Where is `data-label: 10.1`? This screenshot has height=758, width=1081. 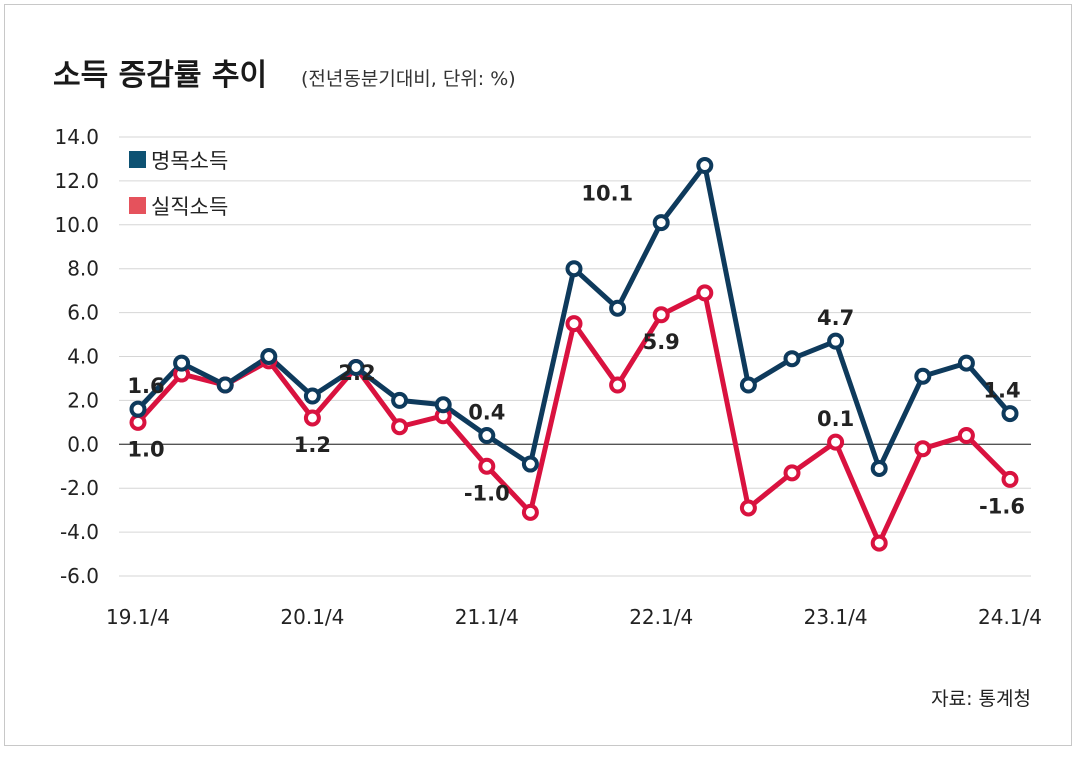 data-label: 10.1 is located at coordinates (607, 194).